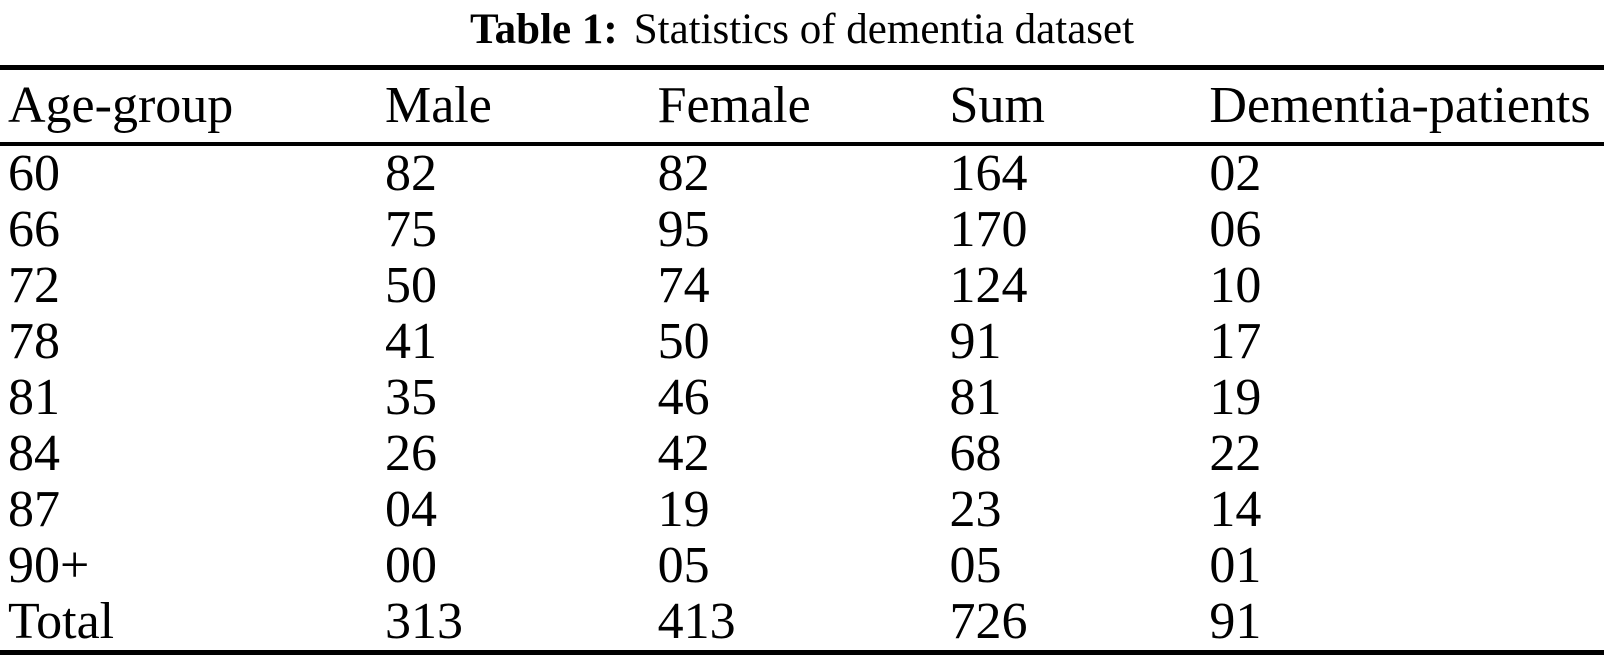 The image size is (1604, 671). I want to click on cell-dementia-patients: 91, so click(1235, 621).